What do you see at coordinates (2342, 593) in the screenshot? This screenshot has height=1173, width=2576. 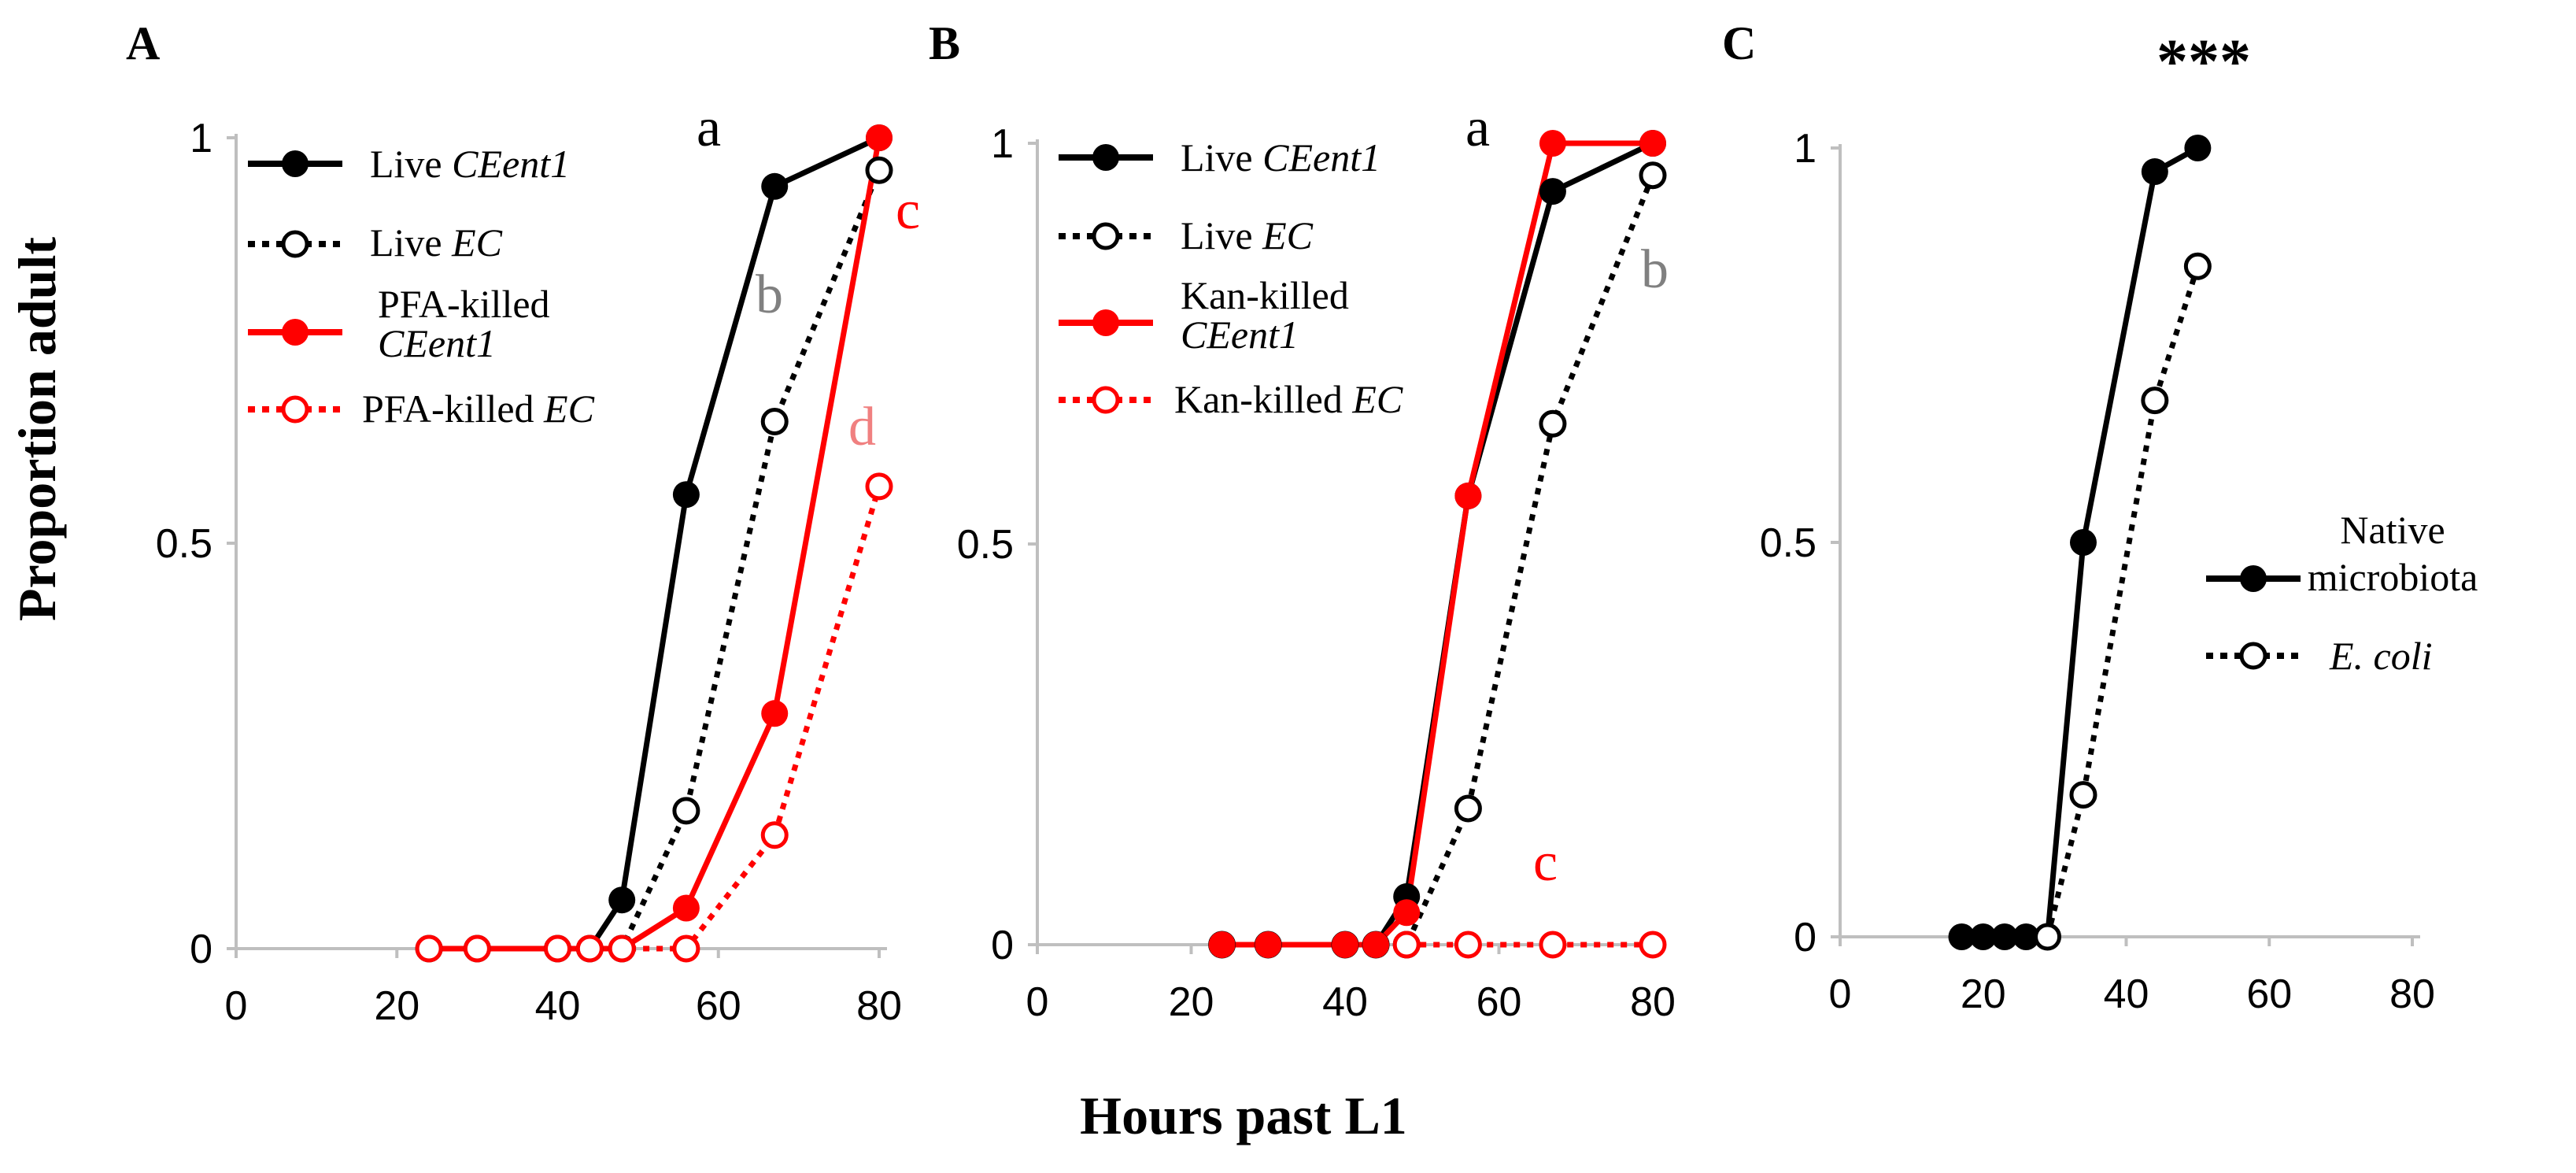 I see `panel-c-legend: Native microbiota E. coli` at bounding box center [2342, 593].